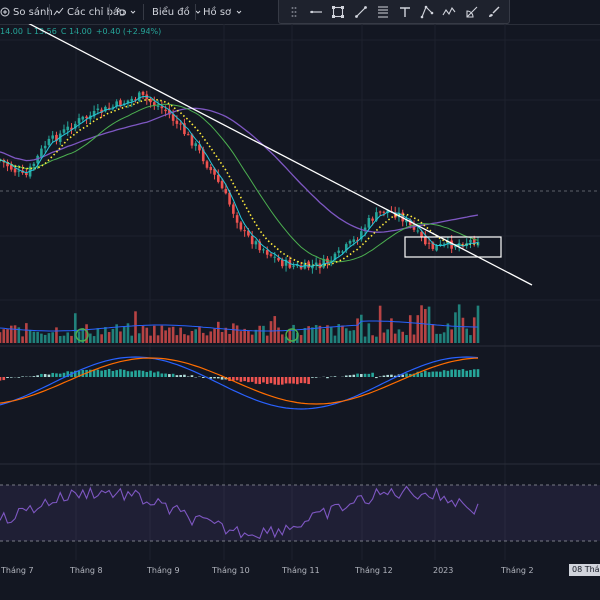 The image size is (600, 600). I want to click on brush-icon, so click(494, 12).